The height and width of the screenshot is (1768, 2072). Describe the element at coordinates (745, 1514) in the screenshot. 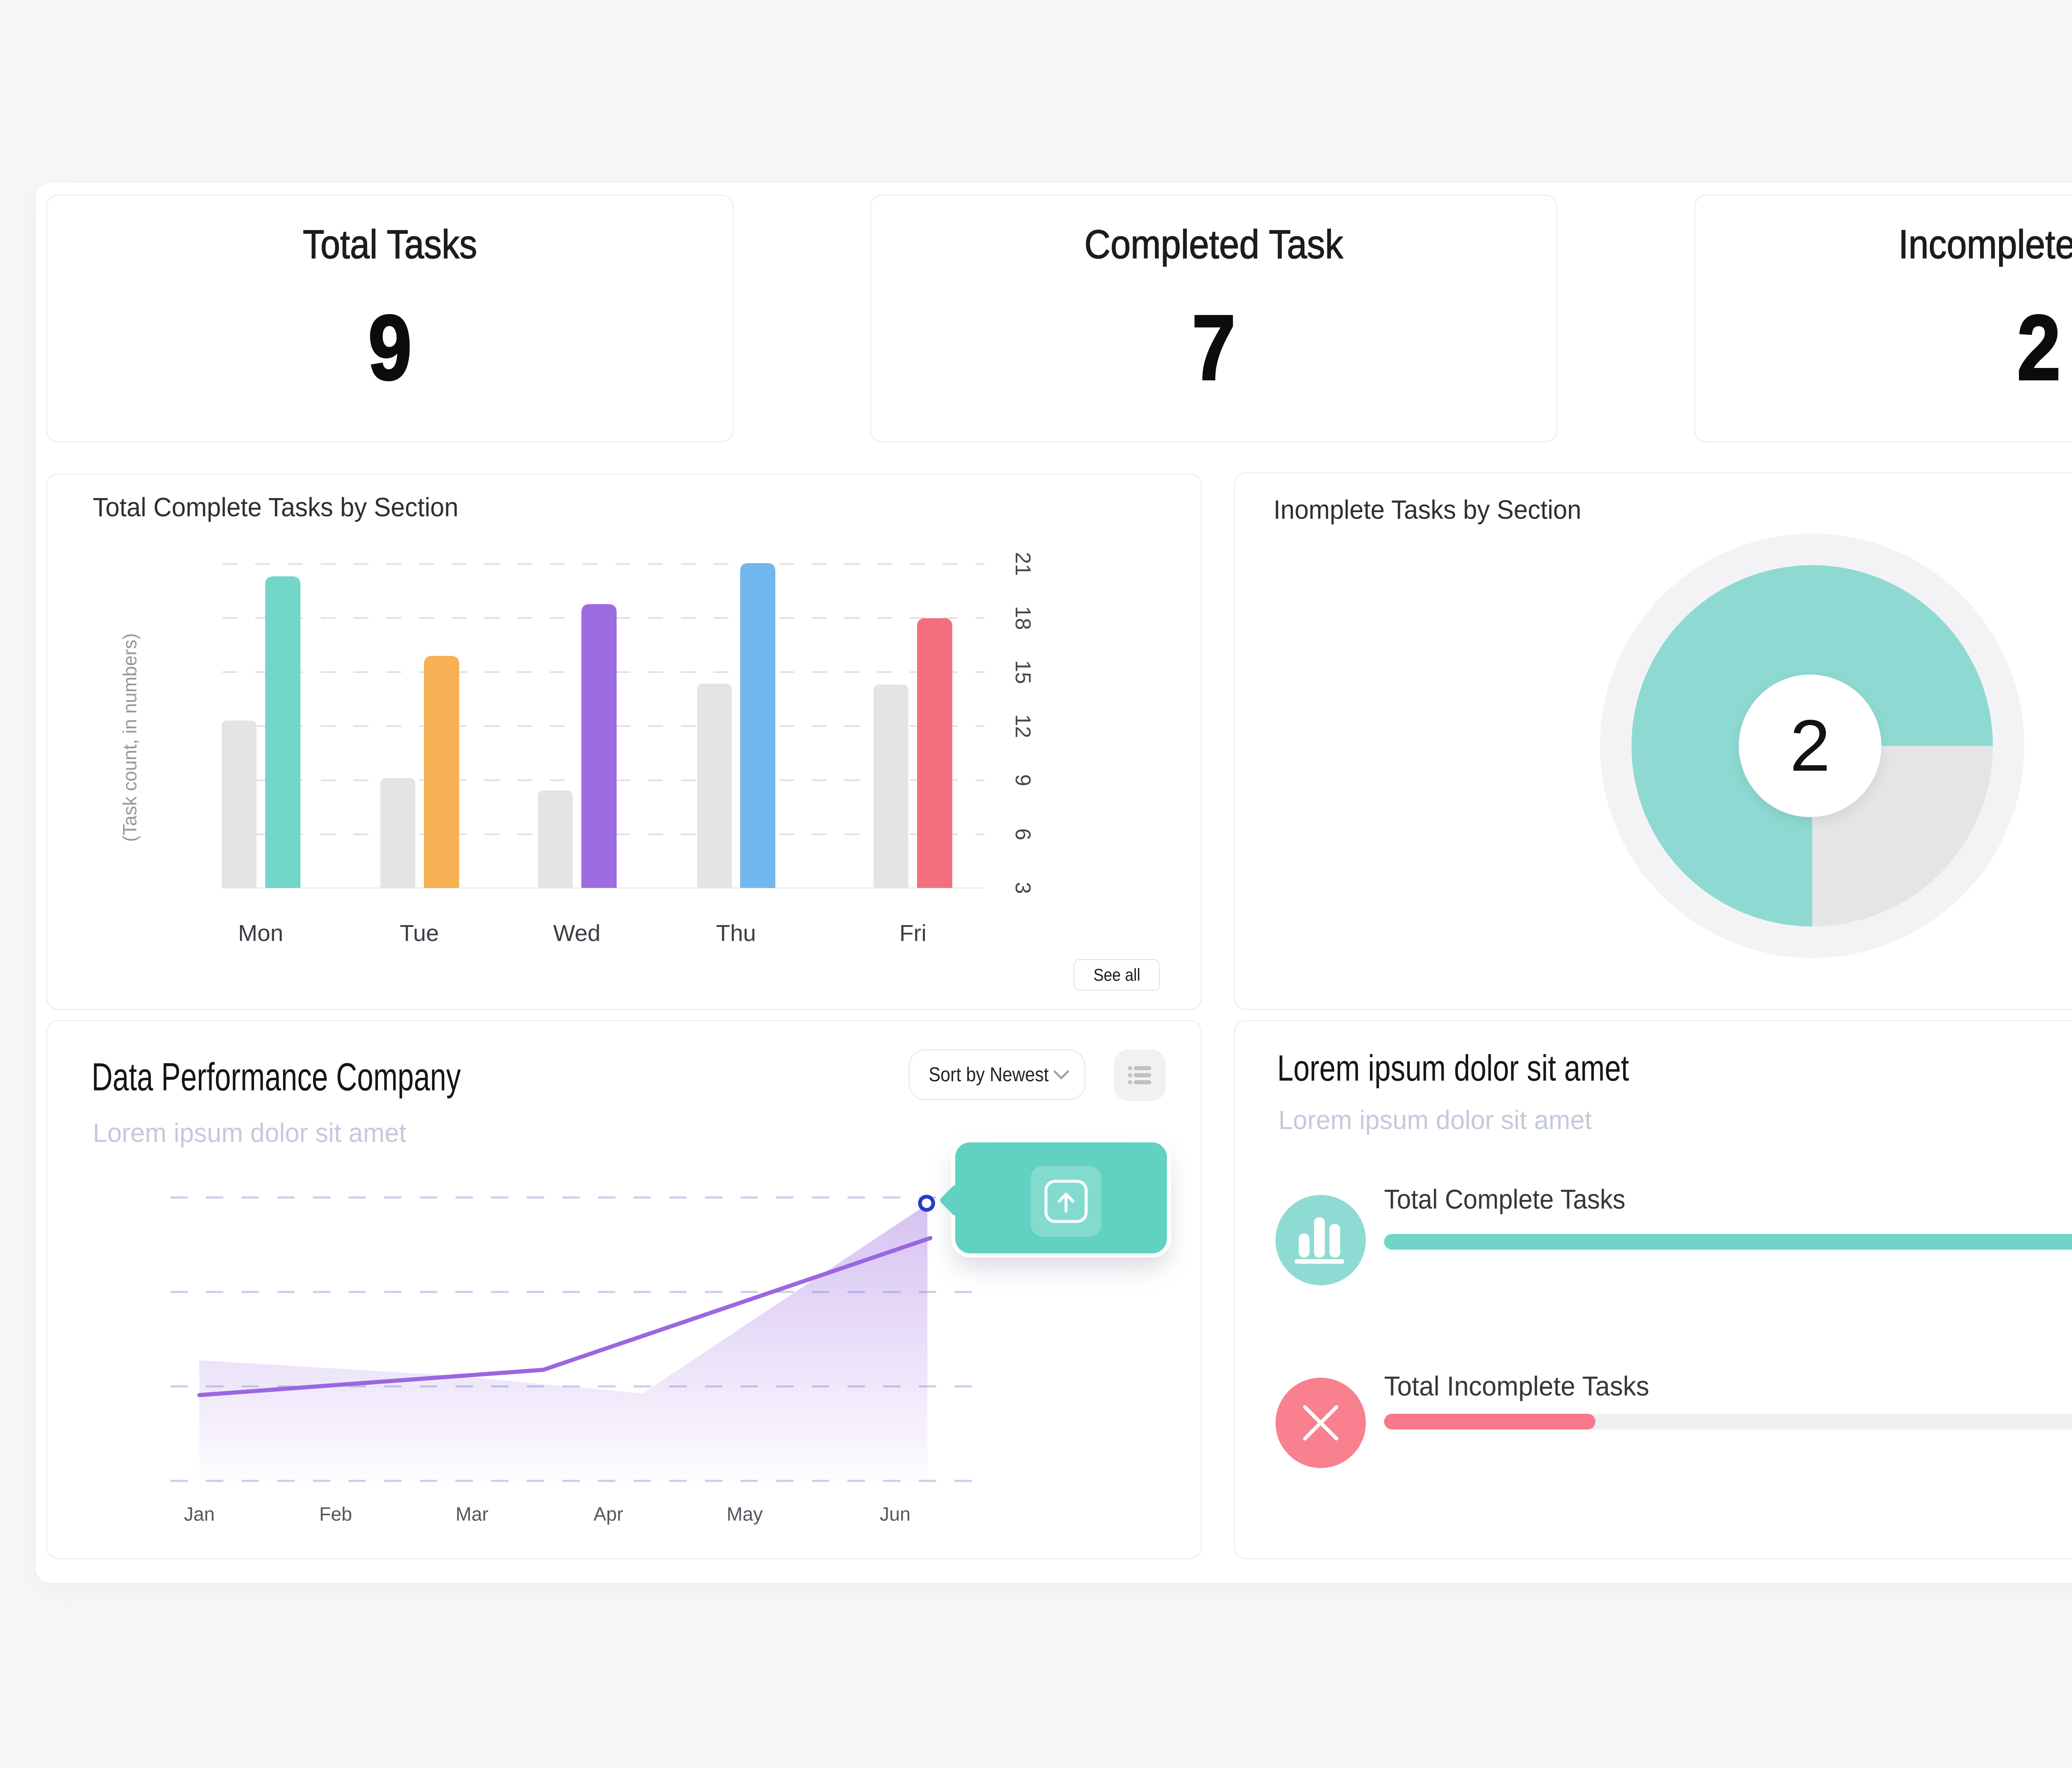

I see `svg-text: May` at that location.